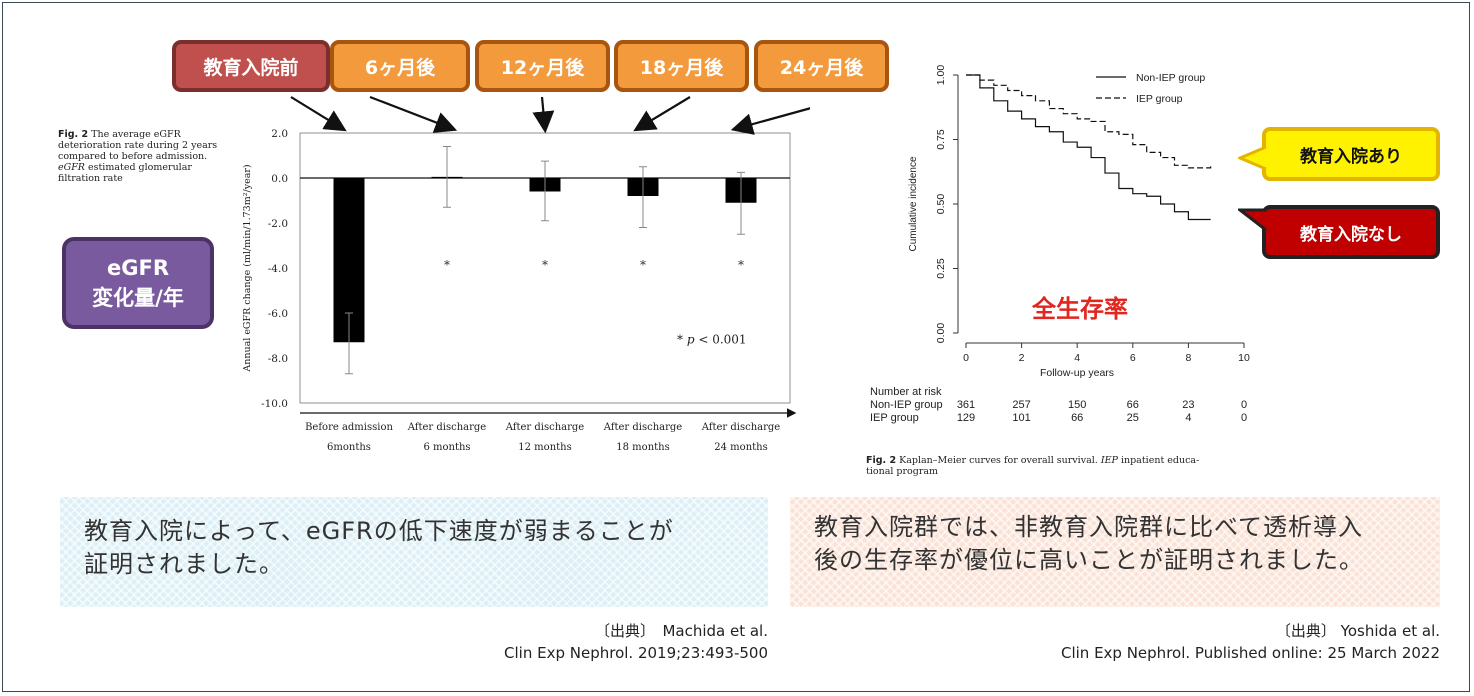  I want to click on tag-24-months: 24ヶ月後, so click(821, 66).